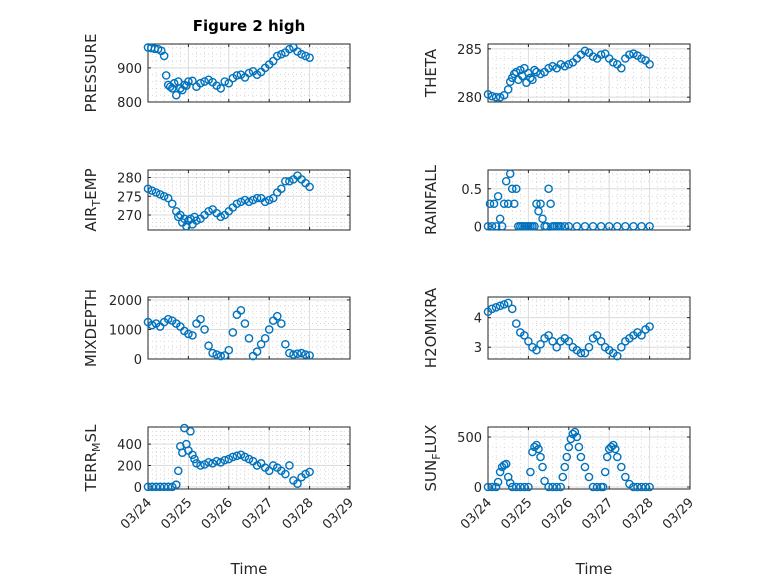 Image resolution: width=778 pixels, height=583 pixels. Describe the element at coordinates (129, 69) in the screenshot. I see `y-tick-label: 900` at that location.